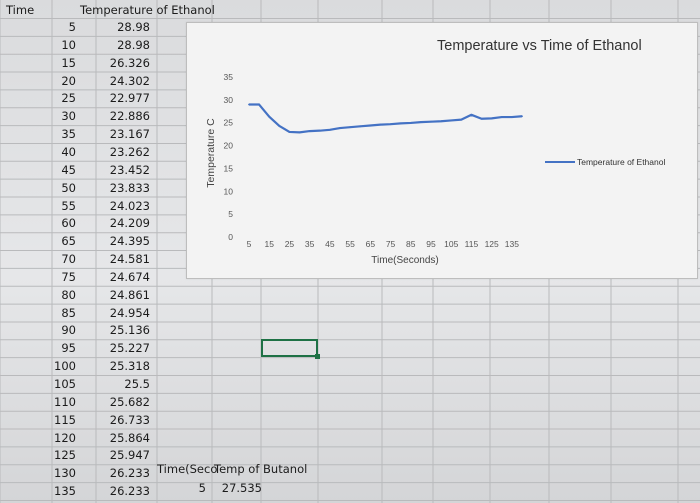 The height and width of the screenshot is (503, 700). What do you see at coordinates (129, 187) in the screenshot?
I see `temperature-cell: 23.833` at bounding box center [129, 187].